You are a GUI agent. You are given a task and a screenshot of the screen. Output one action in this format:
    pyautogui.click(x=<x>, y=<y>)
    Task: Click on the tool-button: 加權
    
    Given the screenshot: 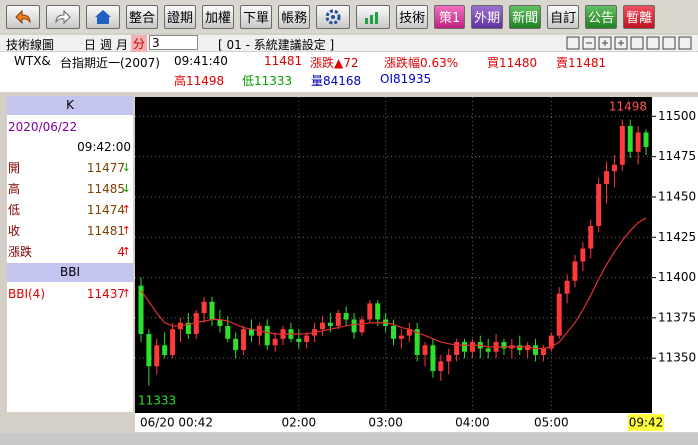 What is the action you would take?
    pyautogui.click(x=218, y=16)
    